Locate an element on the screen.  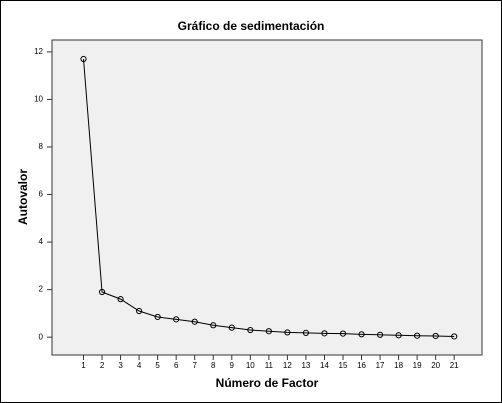
y-tick-label: 4 is located at coordinates (41, 241).